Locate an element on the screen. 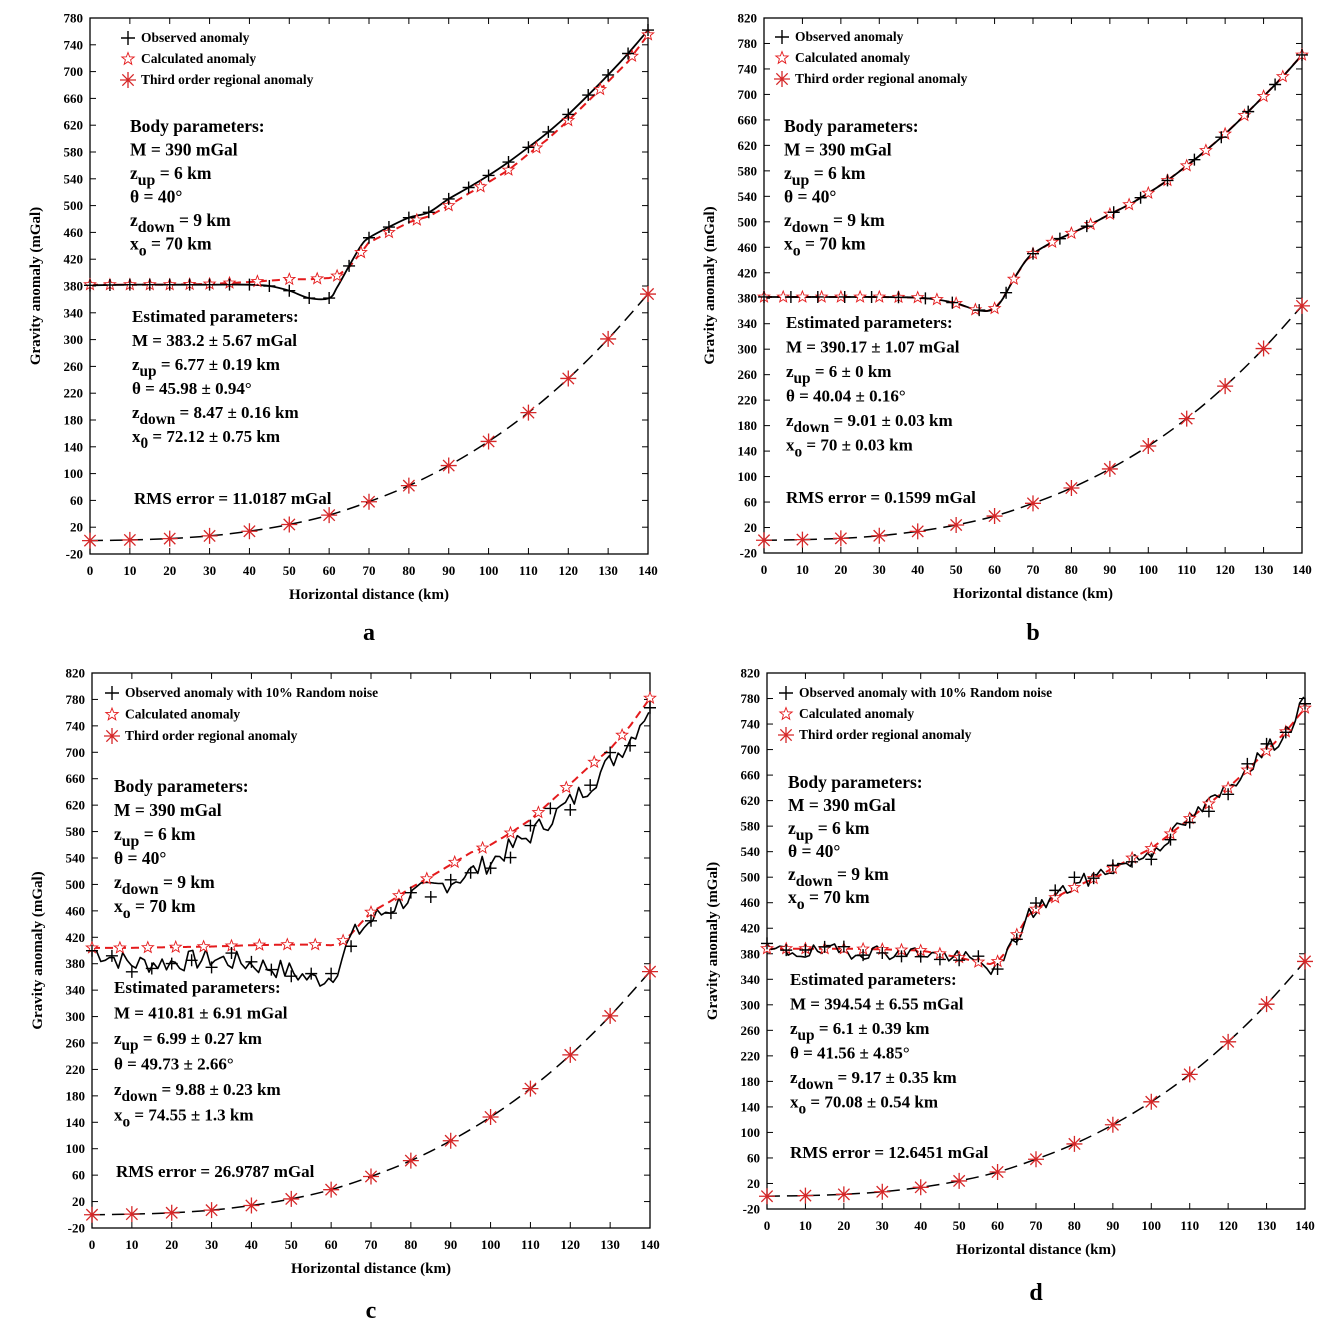  estimated-parameter: x0 = 72.12 ± 0.75 km is located at coordinates (206, 439).